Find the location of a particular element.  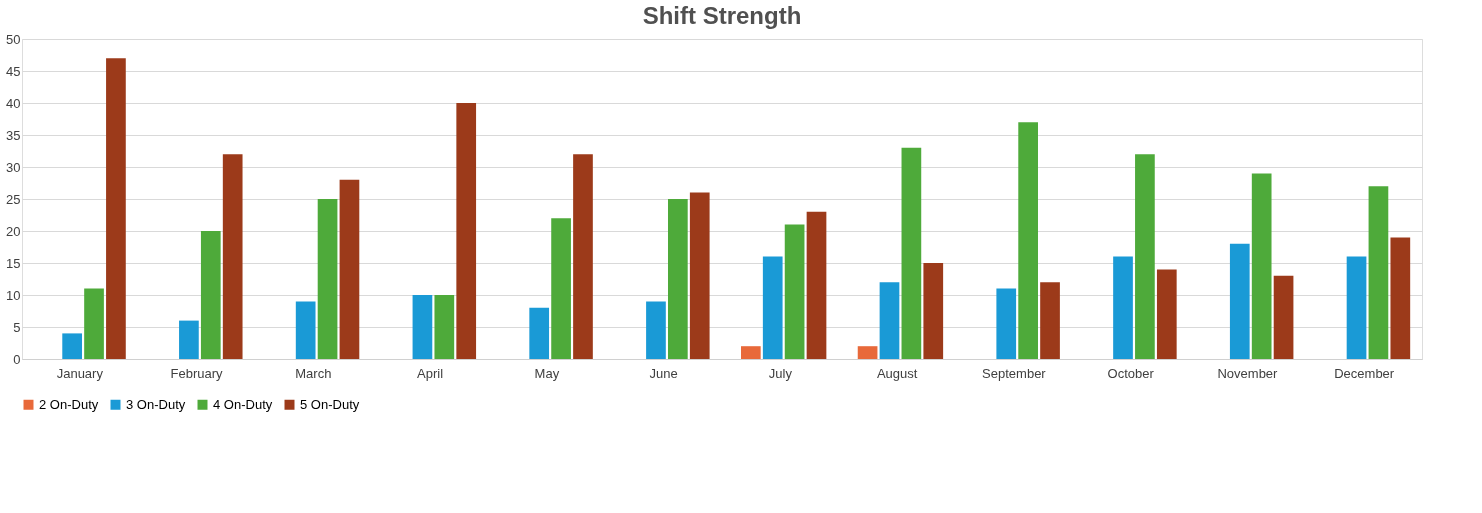

x-tick-label: October is located at coordinates (1131, 373).